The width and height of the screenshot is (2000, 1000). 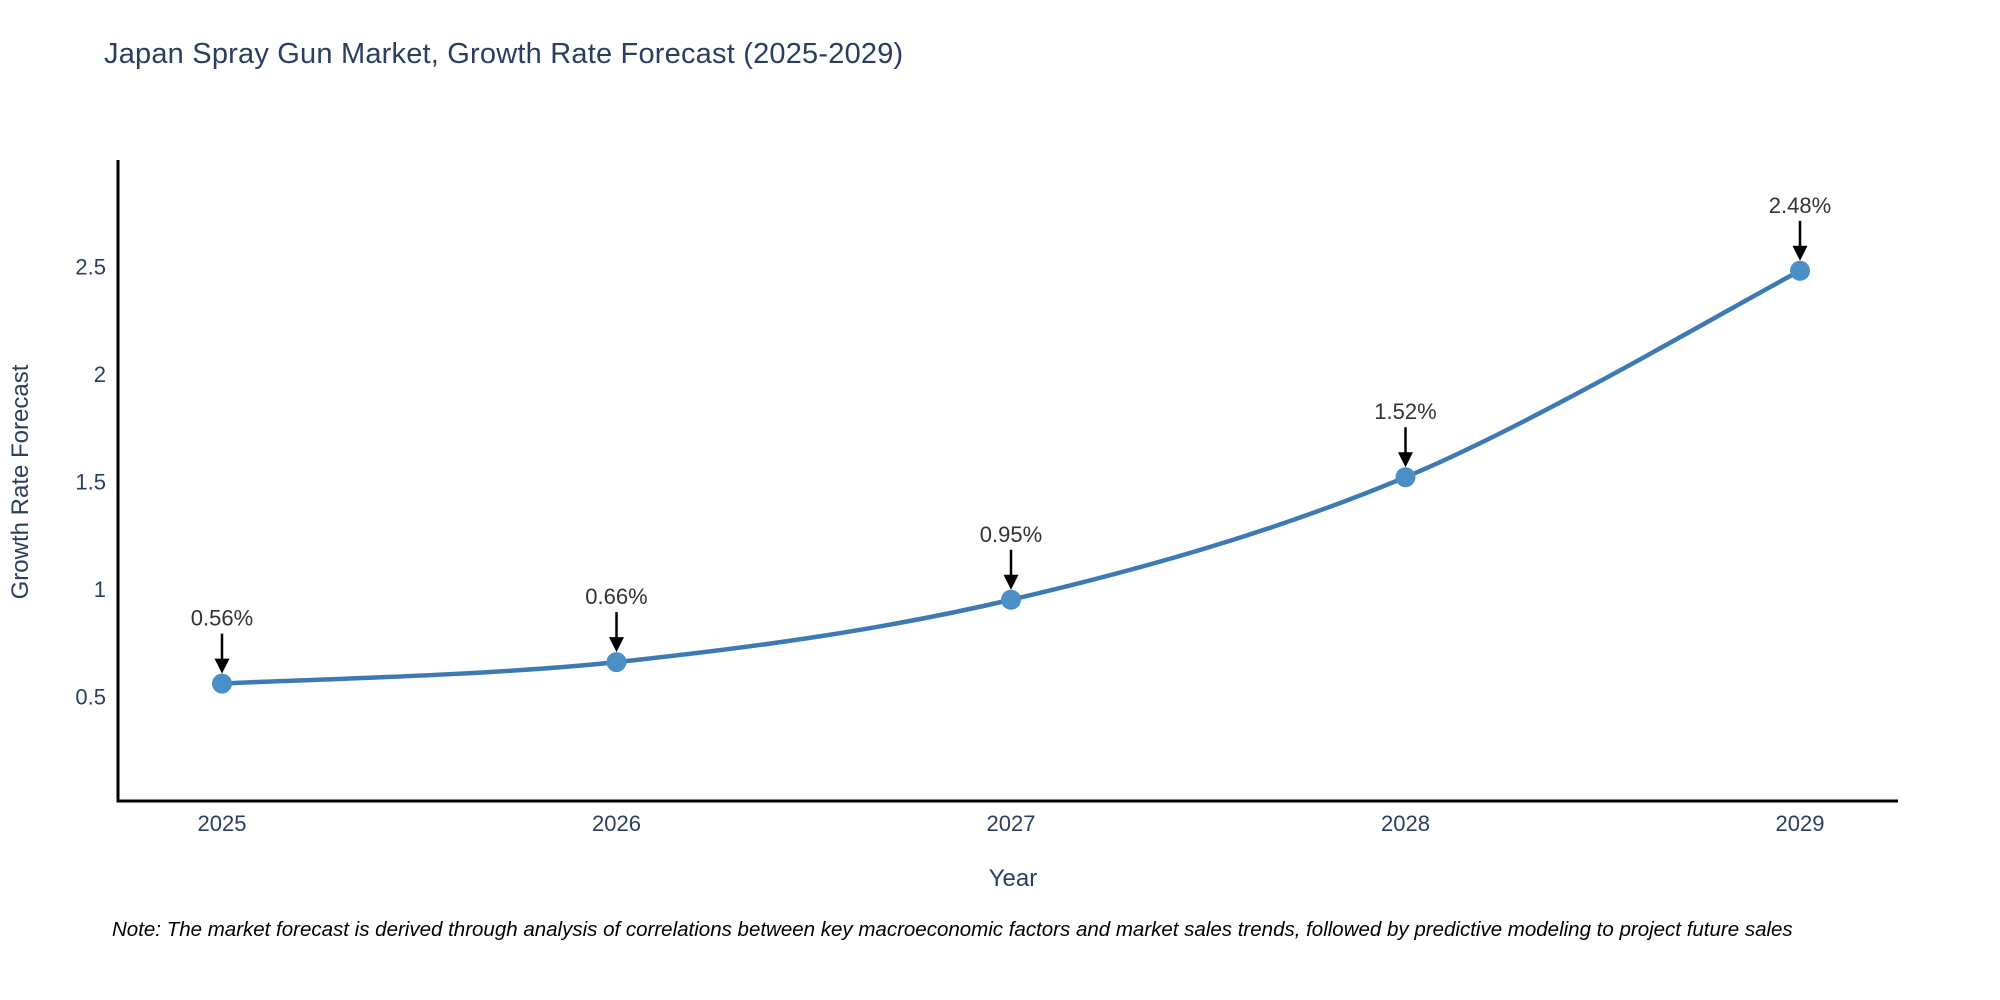 What do you see at coordinates (616, 596) in the screenshot?
I see `data-point-label: 0.66%` at bounding box center [616, 596].